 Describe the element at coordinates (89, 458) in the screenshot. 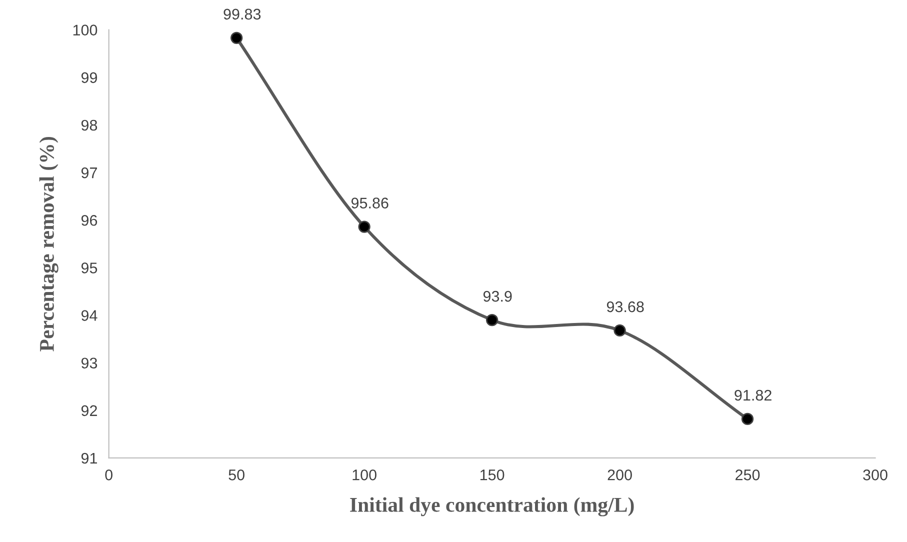

I see `y-tick-label: 91` at that location.